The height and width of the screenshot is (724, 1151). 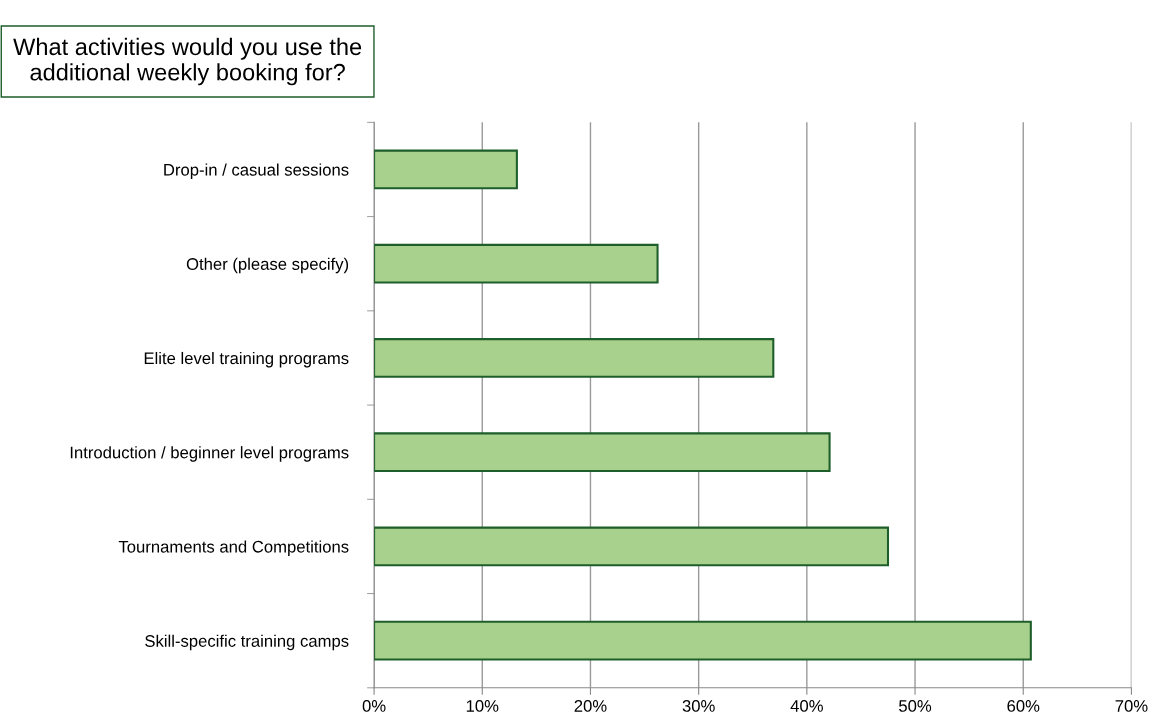 I want to click on x-tick-label: 50%, so click(x=915, y=706).